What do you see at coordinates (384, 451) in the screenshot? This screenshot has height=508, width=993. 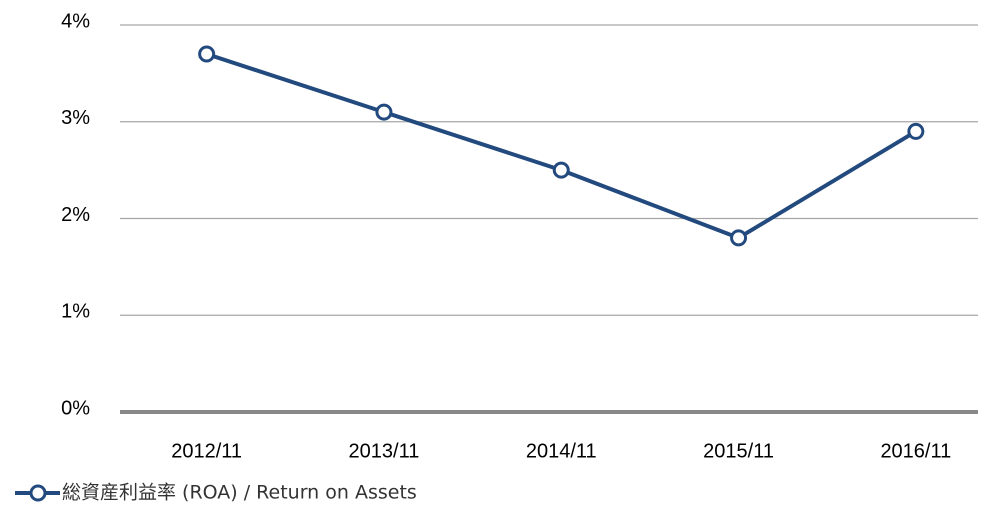 I see `x-tick-label: 2013/11` at bounding box center [384, 451].